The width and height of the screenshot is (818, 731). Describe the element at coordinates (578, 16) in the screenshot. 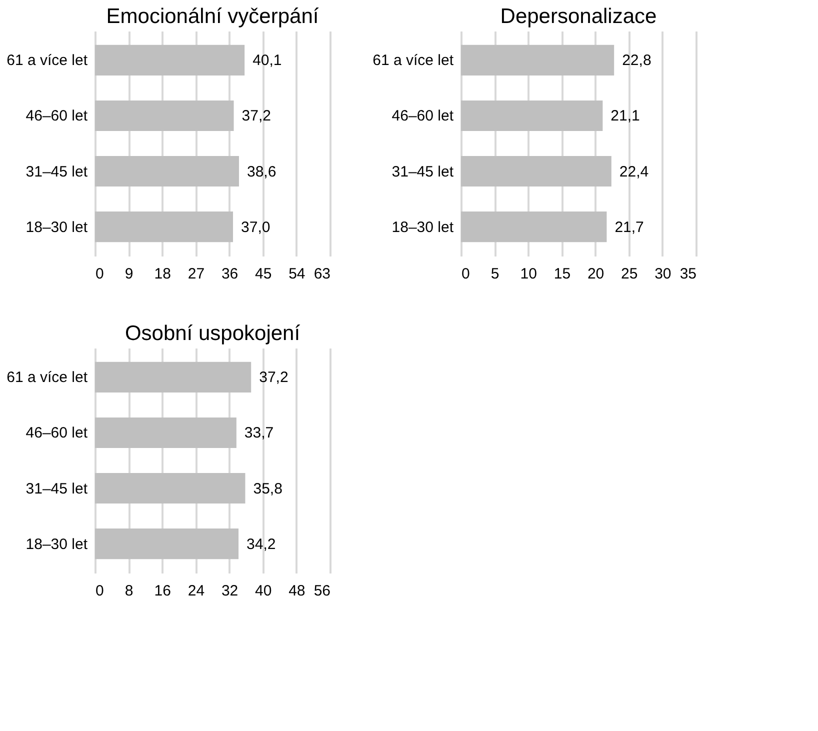

I see `chart-title: Depersonalizace` at that location.